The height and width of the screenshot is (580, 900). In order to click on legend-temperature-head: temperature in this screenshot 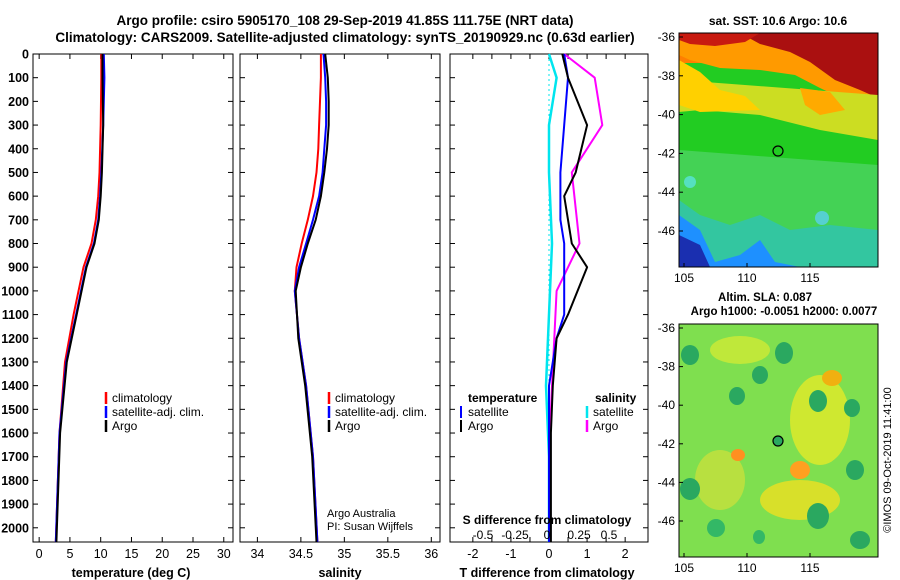, I will do `click(503, 398)`.